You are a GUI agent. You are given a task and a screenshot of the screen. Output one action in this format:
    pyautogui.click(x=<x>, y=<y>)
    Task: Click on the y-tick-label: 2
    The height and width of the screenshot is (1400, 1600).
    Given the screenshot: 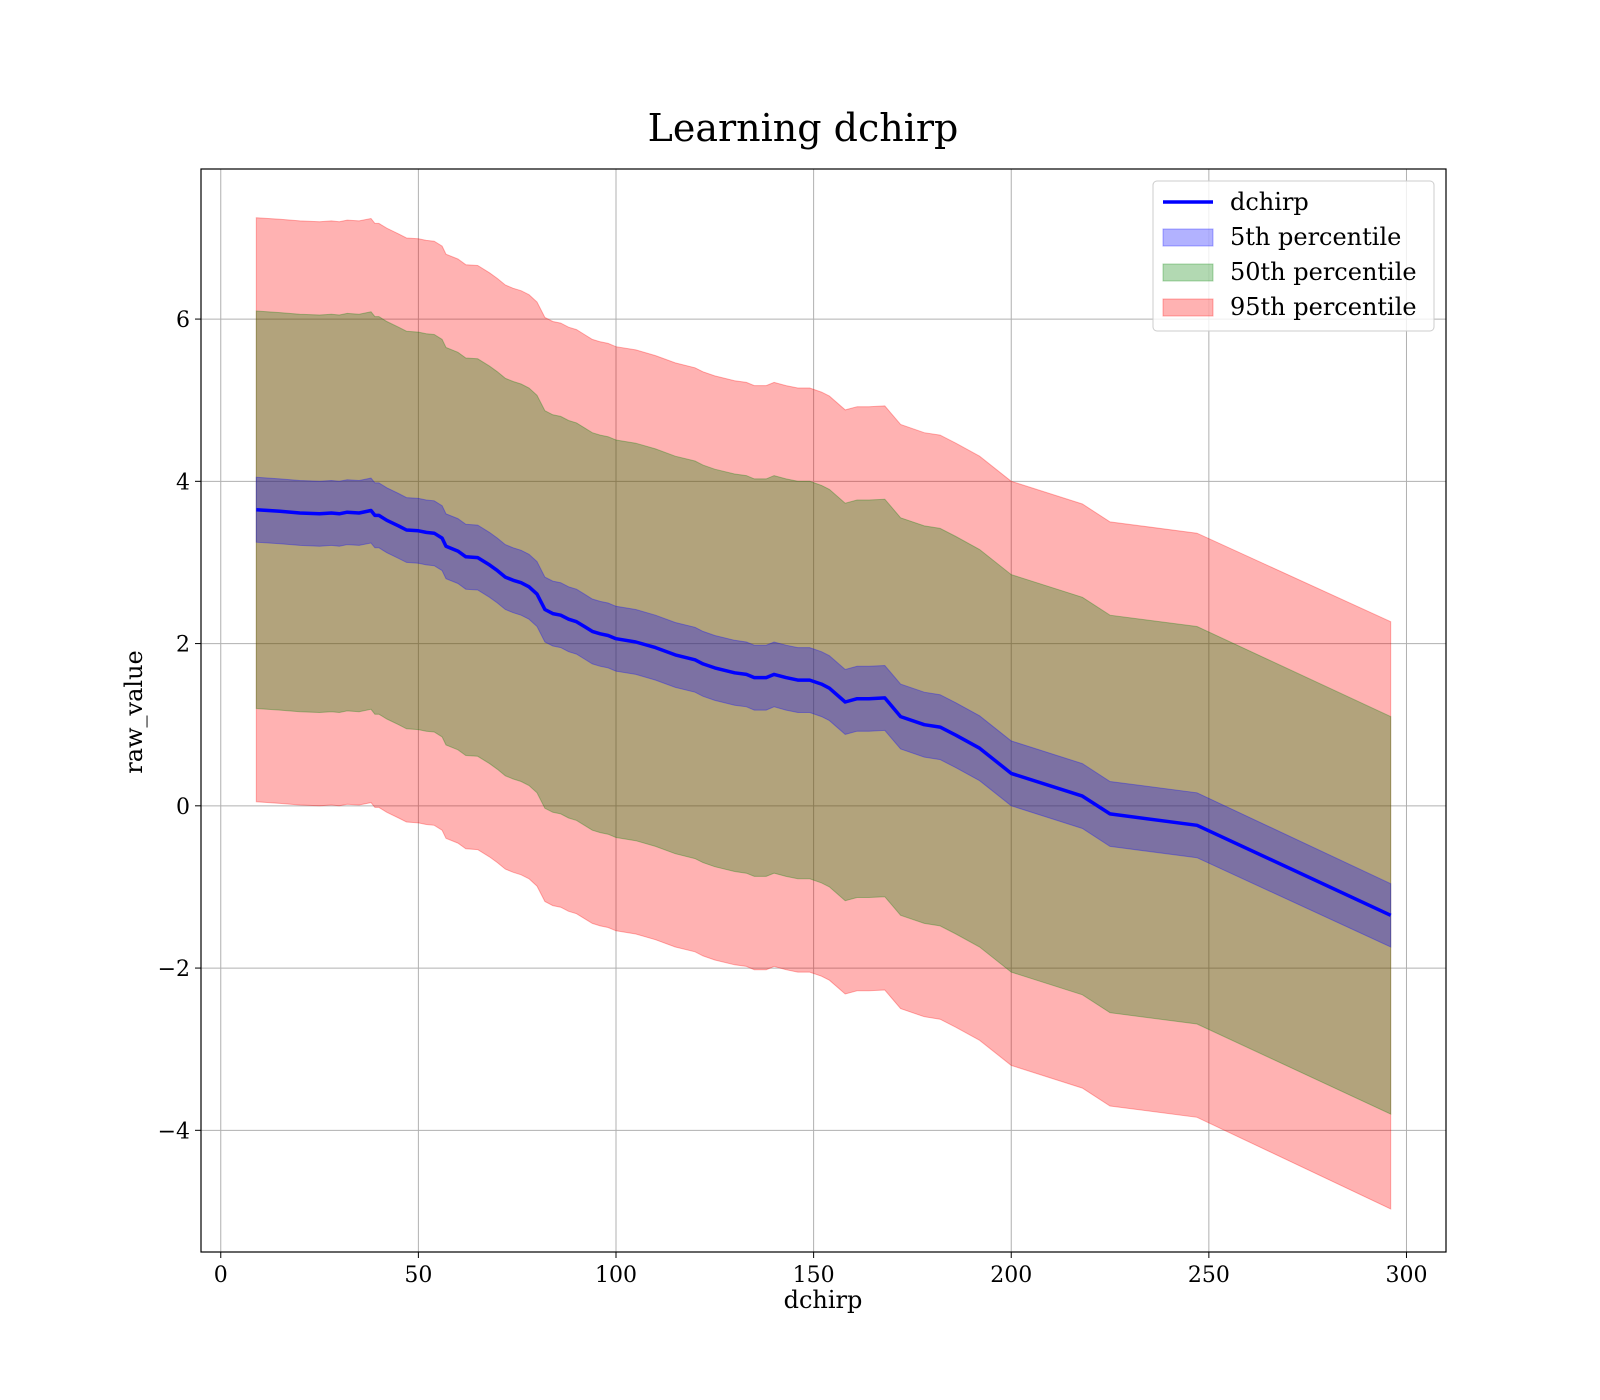 What is the action you would take?
    pyautogui.click(x=183, y=645)
    